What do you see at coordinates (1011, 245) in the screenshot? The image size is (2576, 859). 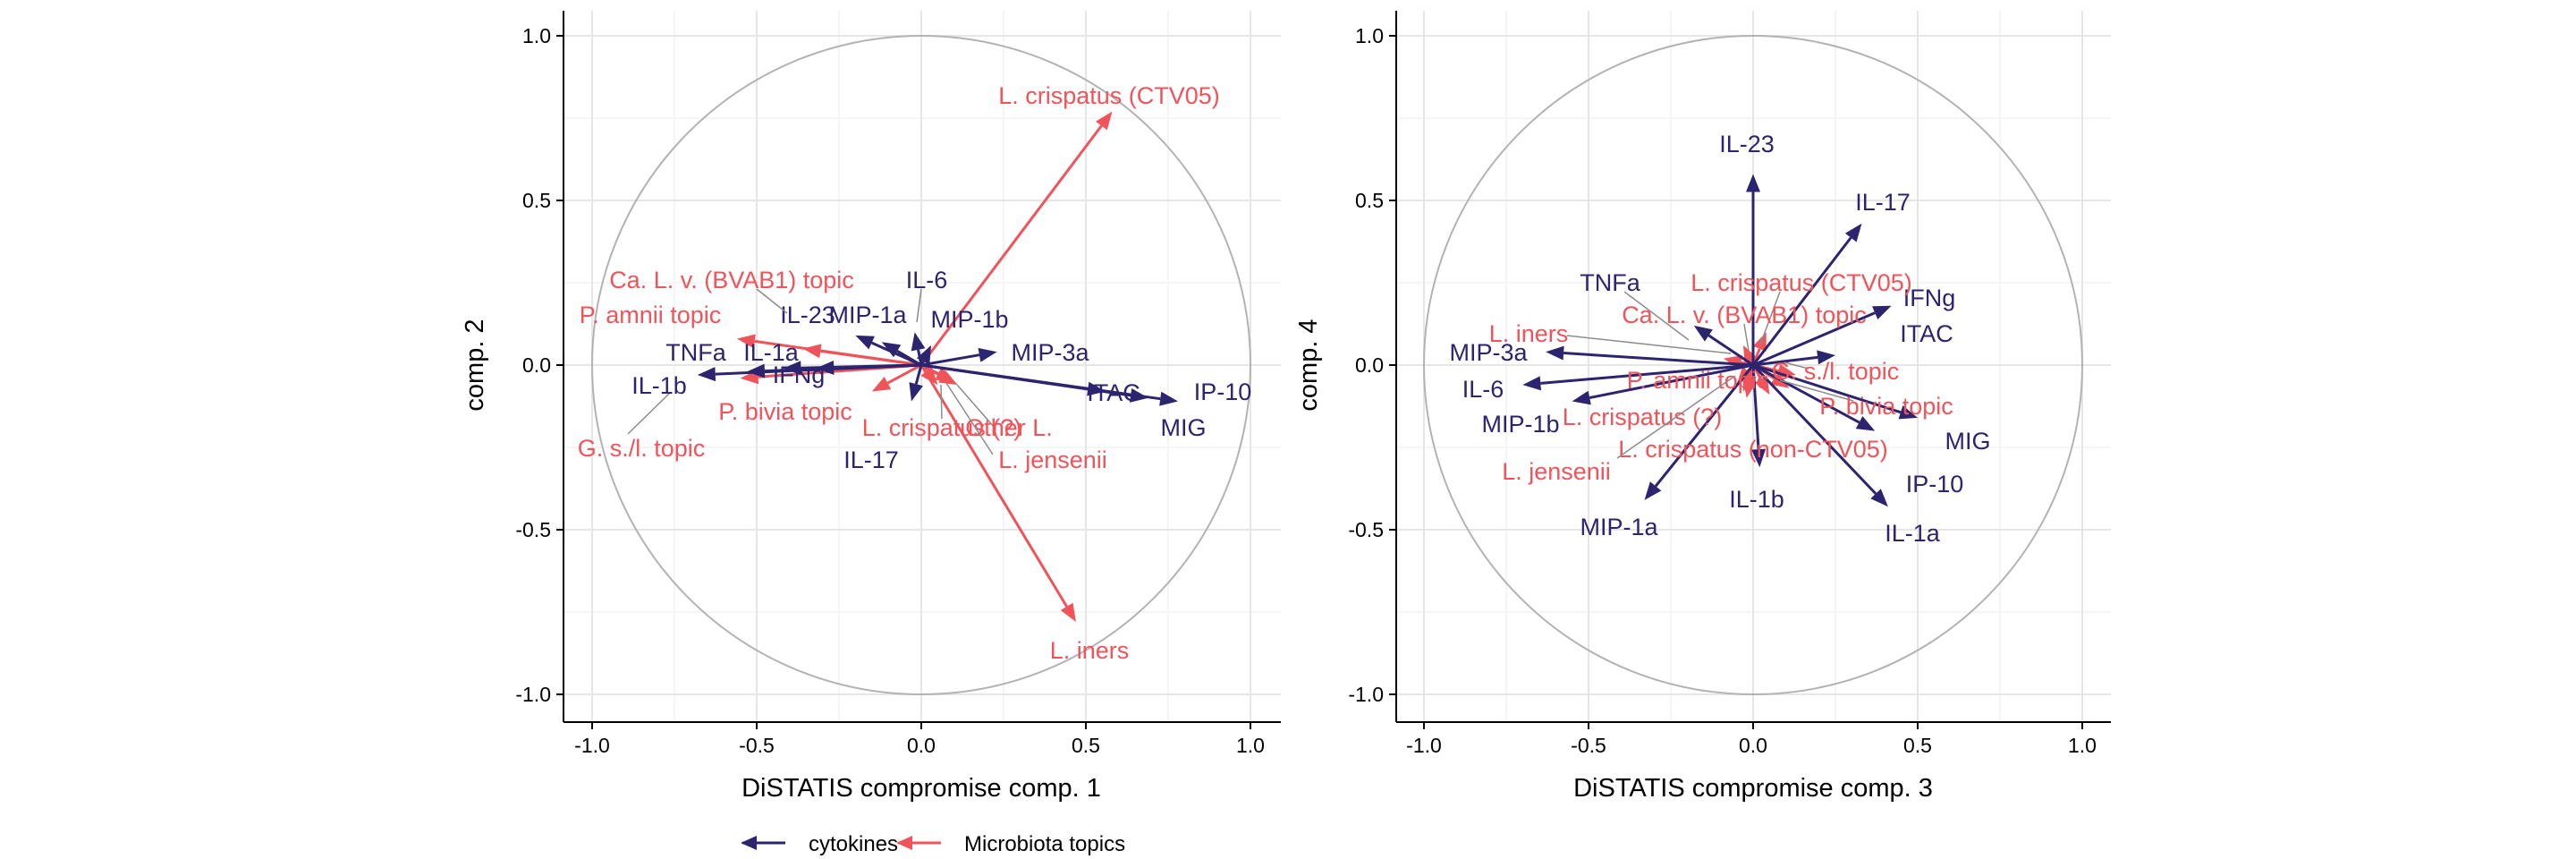 I see `arrow-l-crispatus-ctv05` at bounding box center [1011, 245].